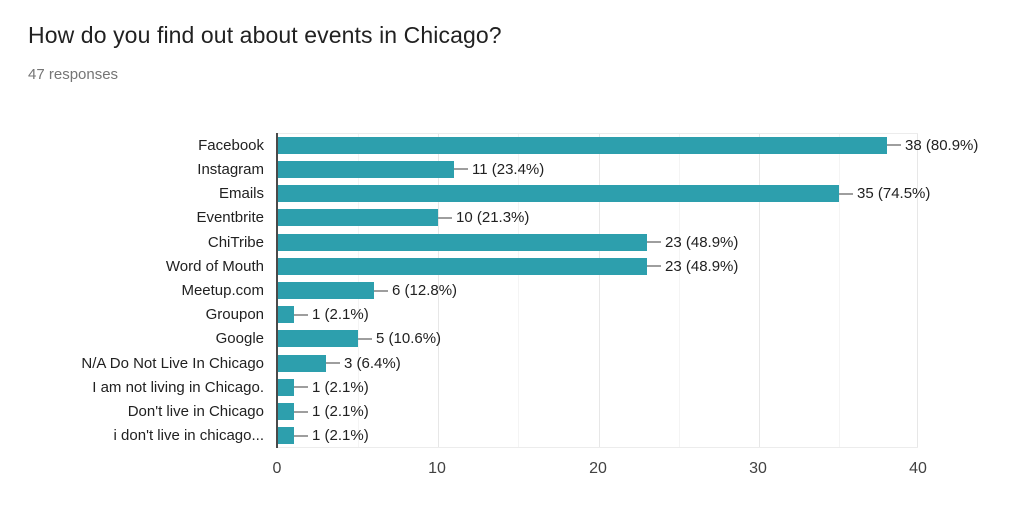 This screenshot has height=521, width=1024. I want to click on x-axis-tick-label: 10, so click(437, 468).